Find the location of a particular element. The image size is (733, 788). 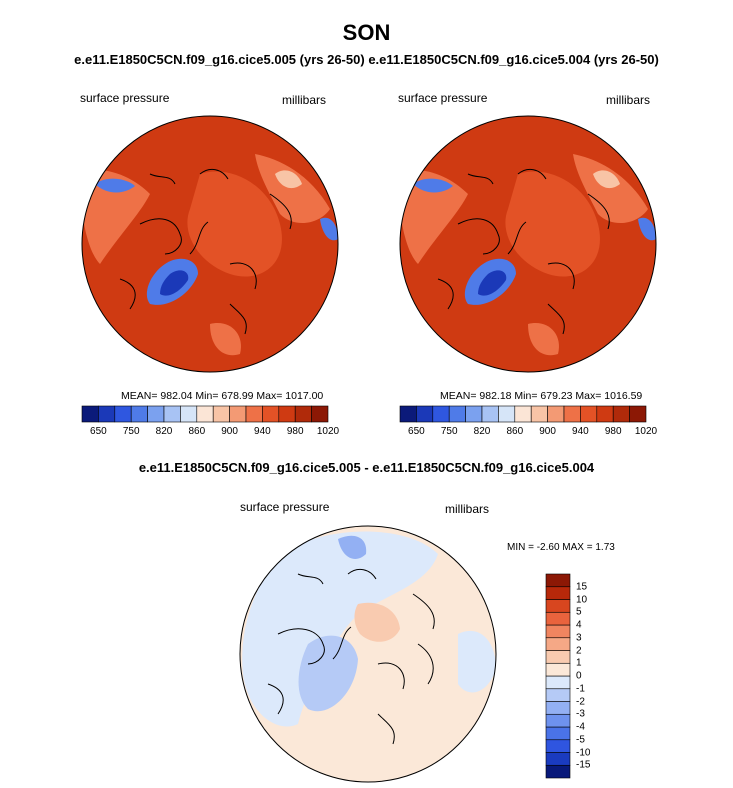

colorbar-tick-label: 10 is located at coordinates (582, 599).